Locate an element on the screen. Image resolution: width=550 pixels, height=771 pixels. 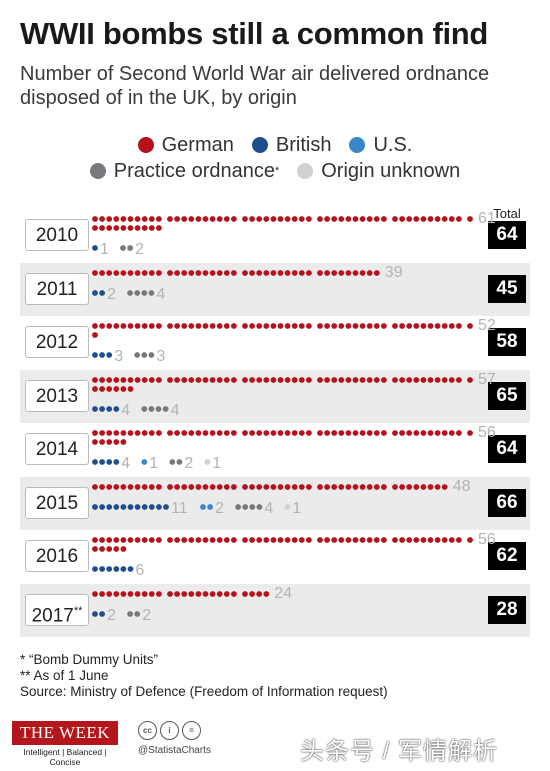
year-text: 2016 is located at coordinates (57, 556).